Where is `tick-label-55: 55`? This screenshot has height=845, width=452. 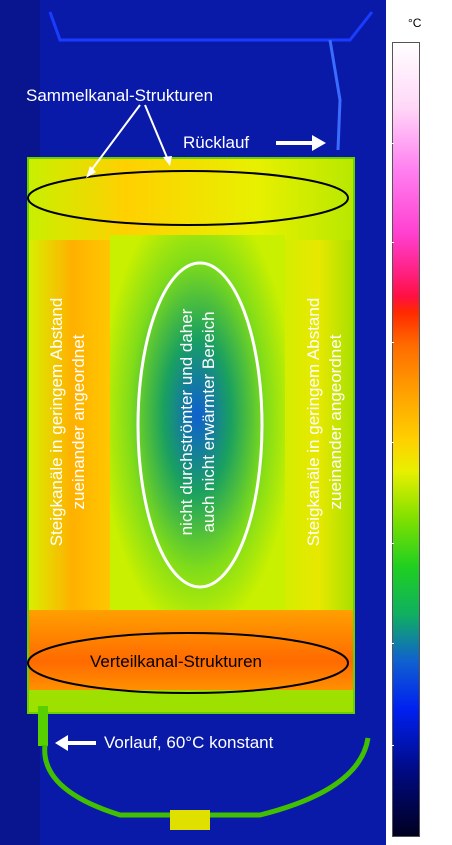 tick-label-55: 55 is located at coordinates (431, 239).